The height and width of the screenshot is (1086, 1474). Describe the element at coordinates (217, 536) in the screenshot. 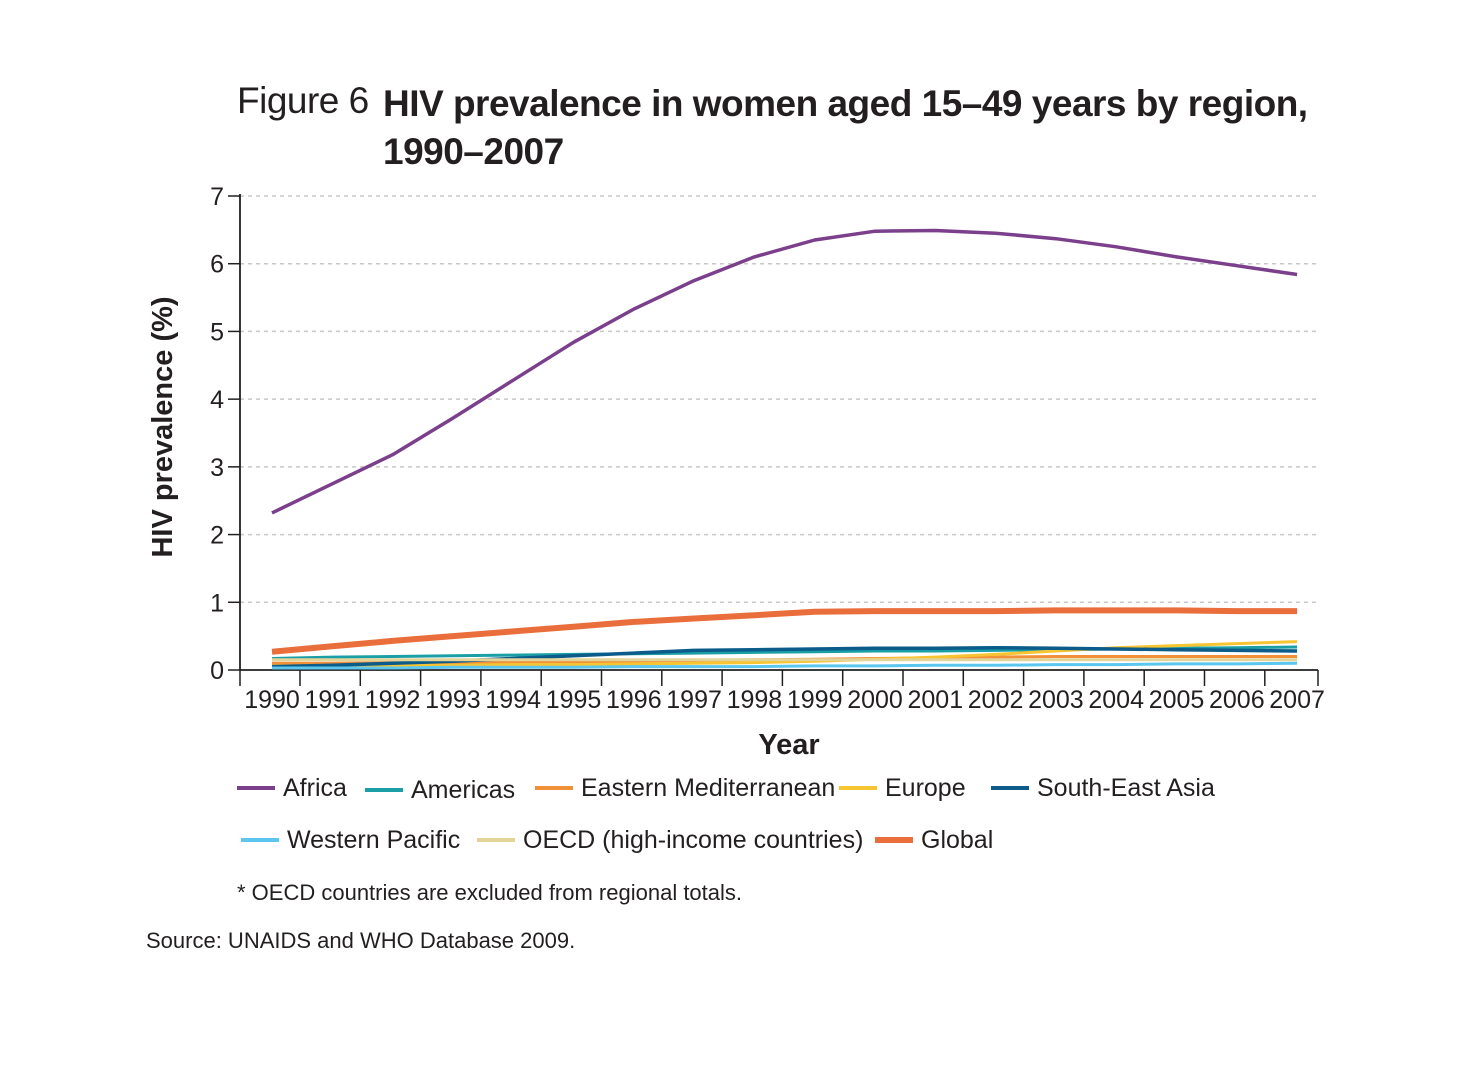

I see `y-tick-label: 2` at that location.